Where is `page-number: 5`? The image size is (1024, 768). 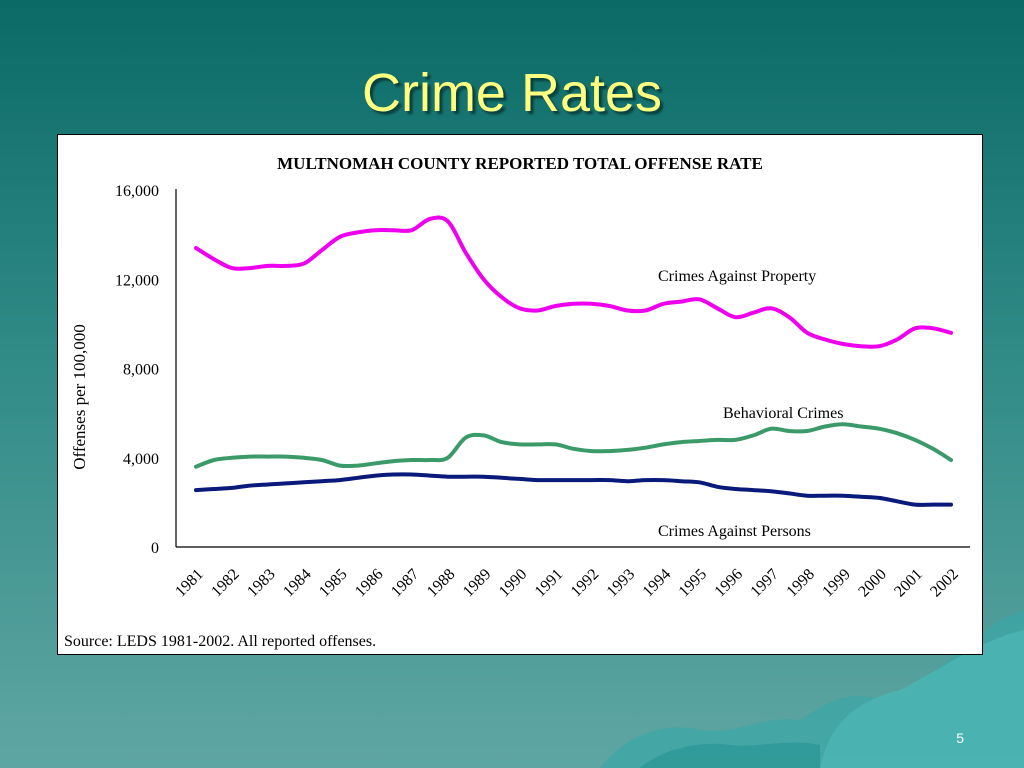
page-number: 5 is located at coordinates (960, 738).